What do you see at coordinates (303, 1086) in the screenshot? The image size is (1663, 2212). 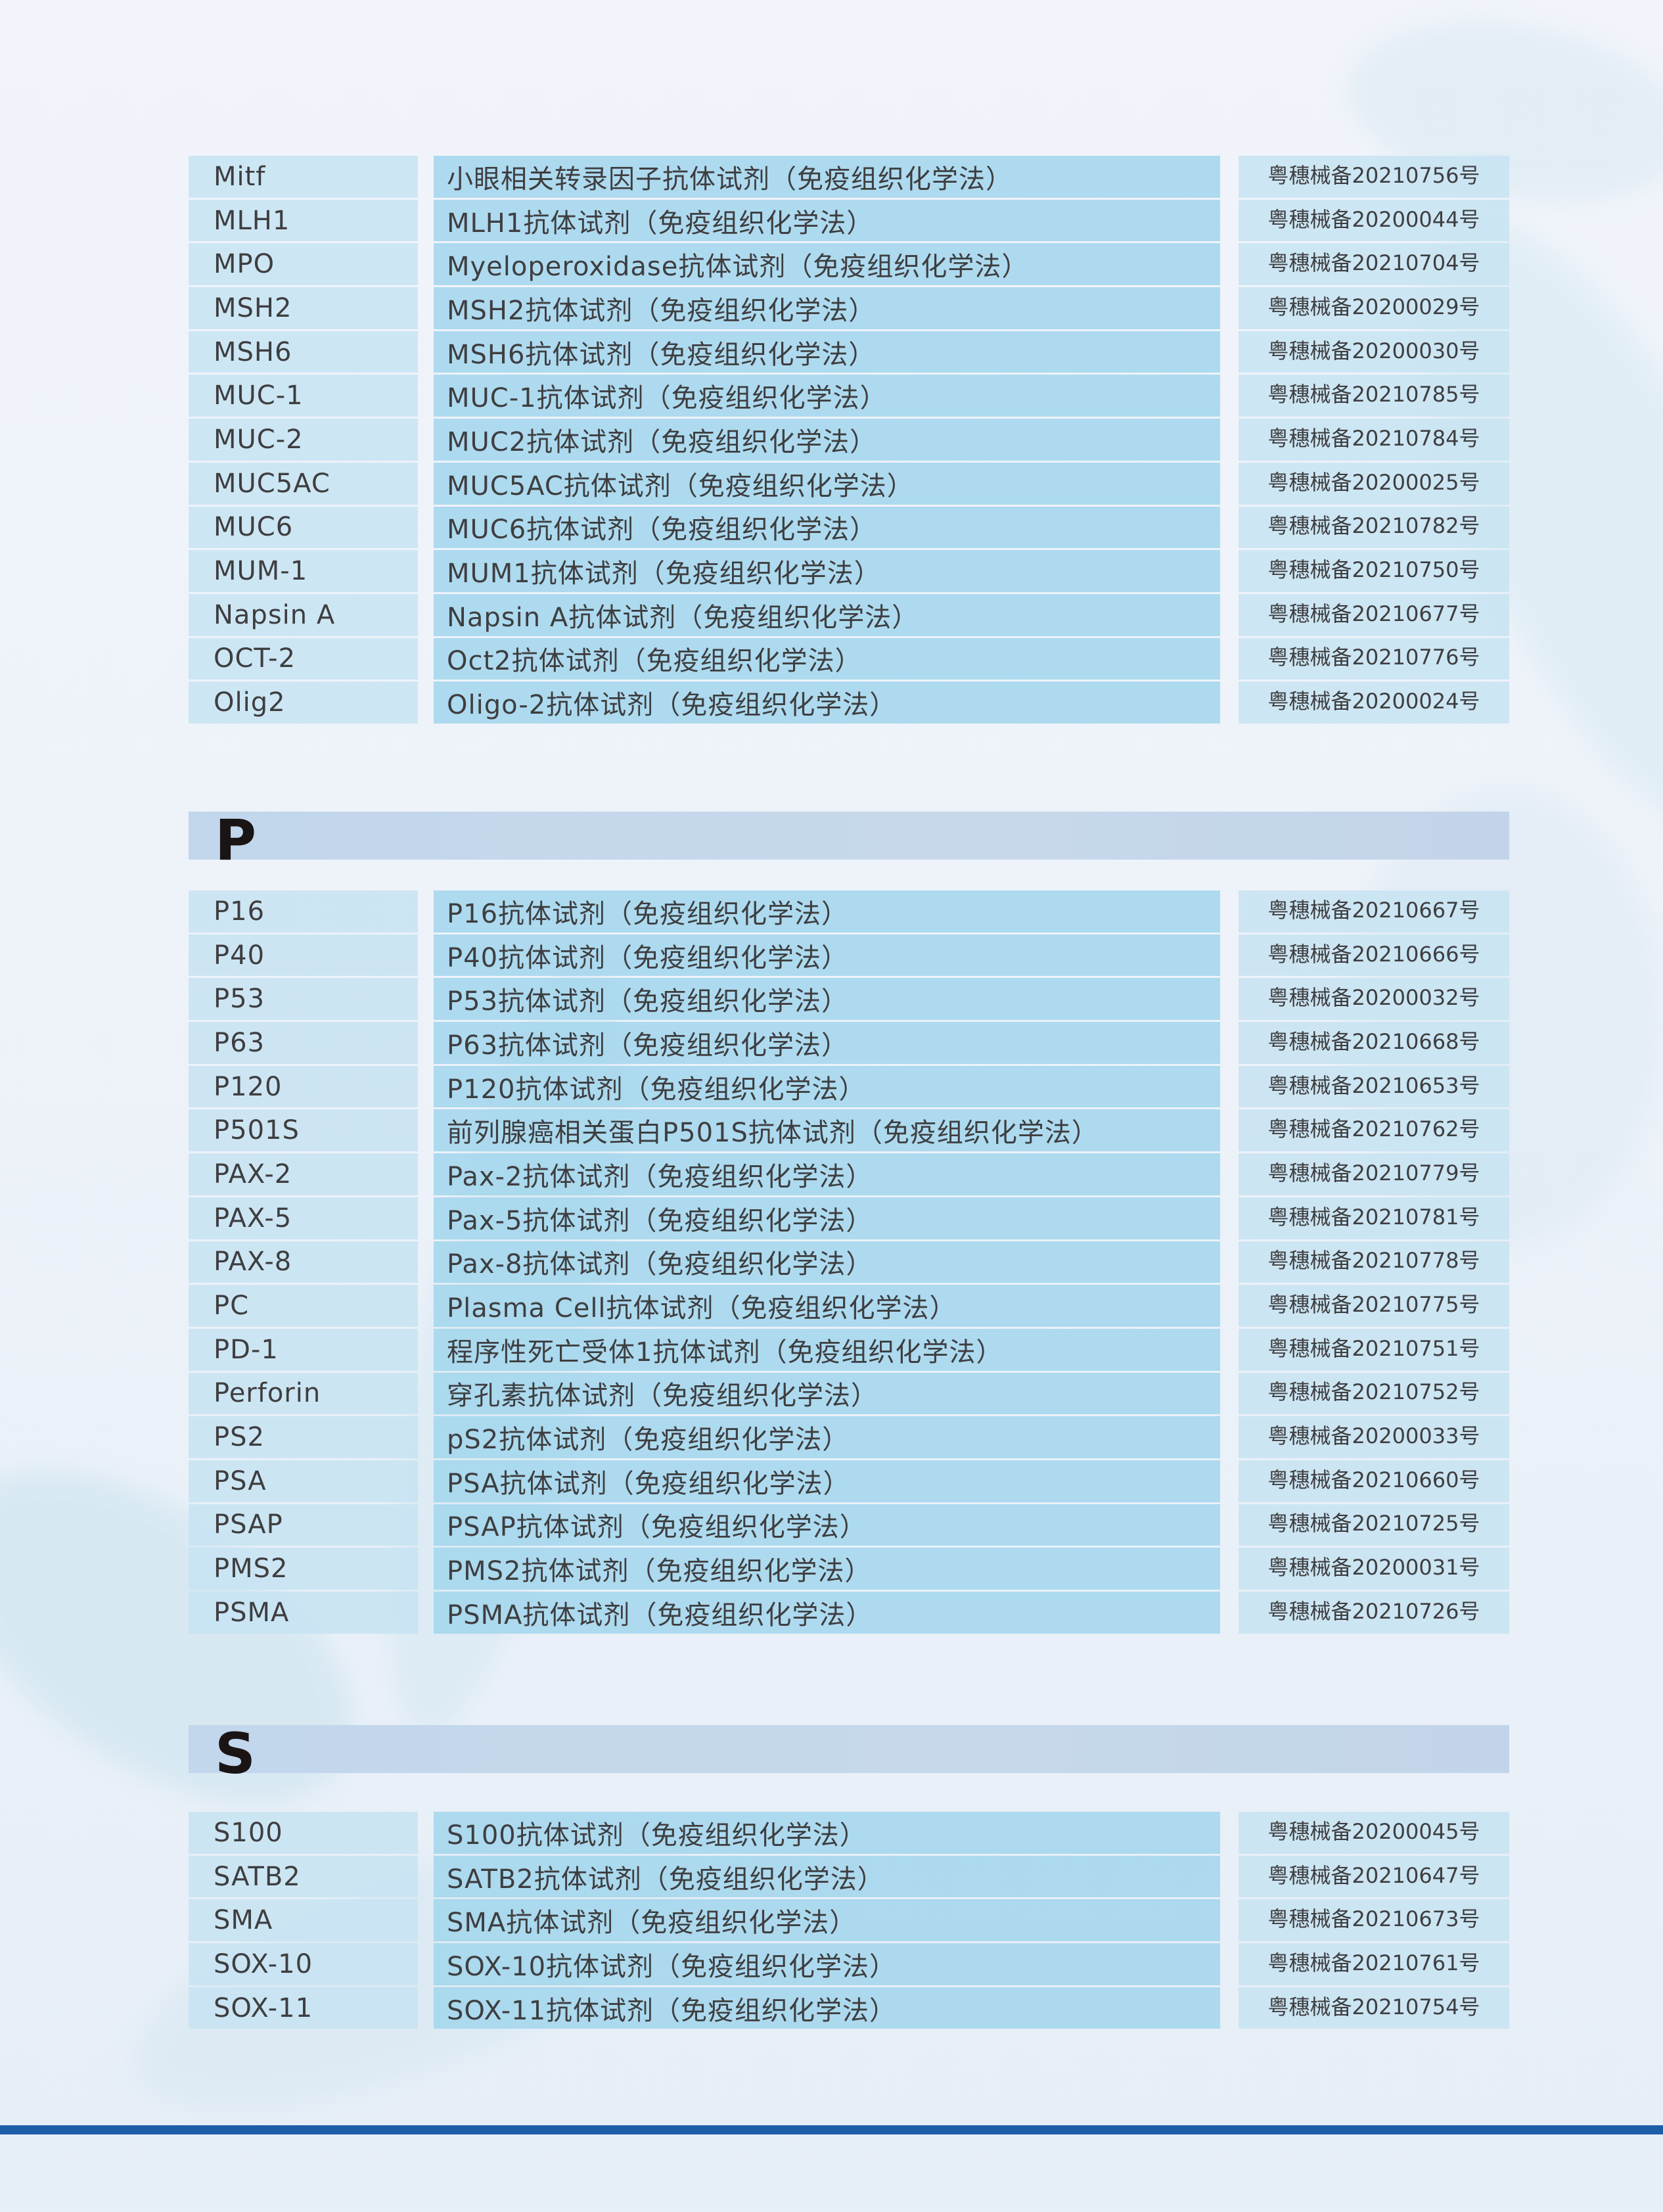 I see `product-code: P120` at bounding box center [303, 1086].